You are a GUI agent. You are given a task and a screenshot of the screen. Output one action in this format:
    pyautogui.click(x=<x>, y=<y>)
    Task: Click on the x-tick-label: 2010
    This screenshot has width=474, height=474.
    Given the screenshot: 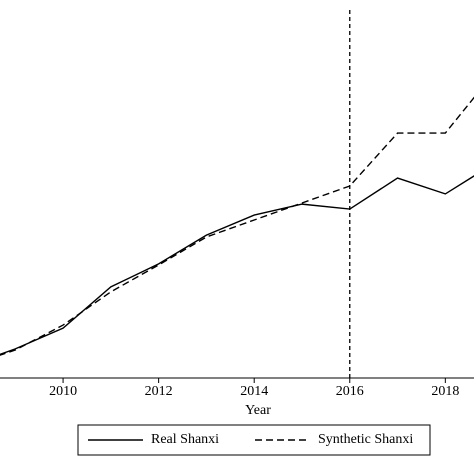 What is the action you would take?
    pyautogui.click(x=63, y=391)
    